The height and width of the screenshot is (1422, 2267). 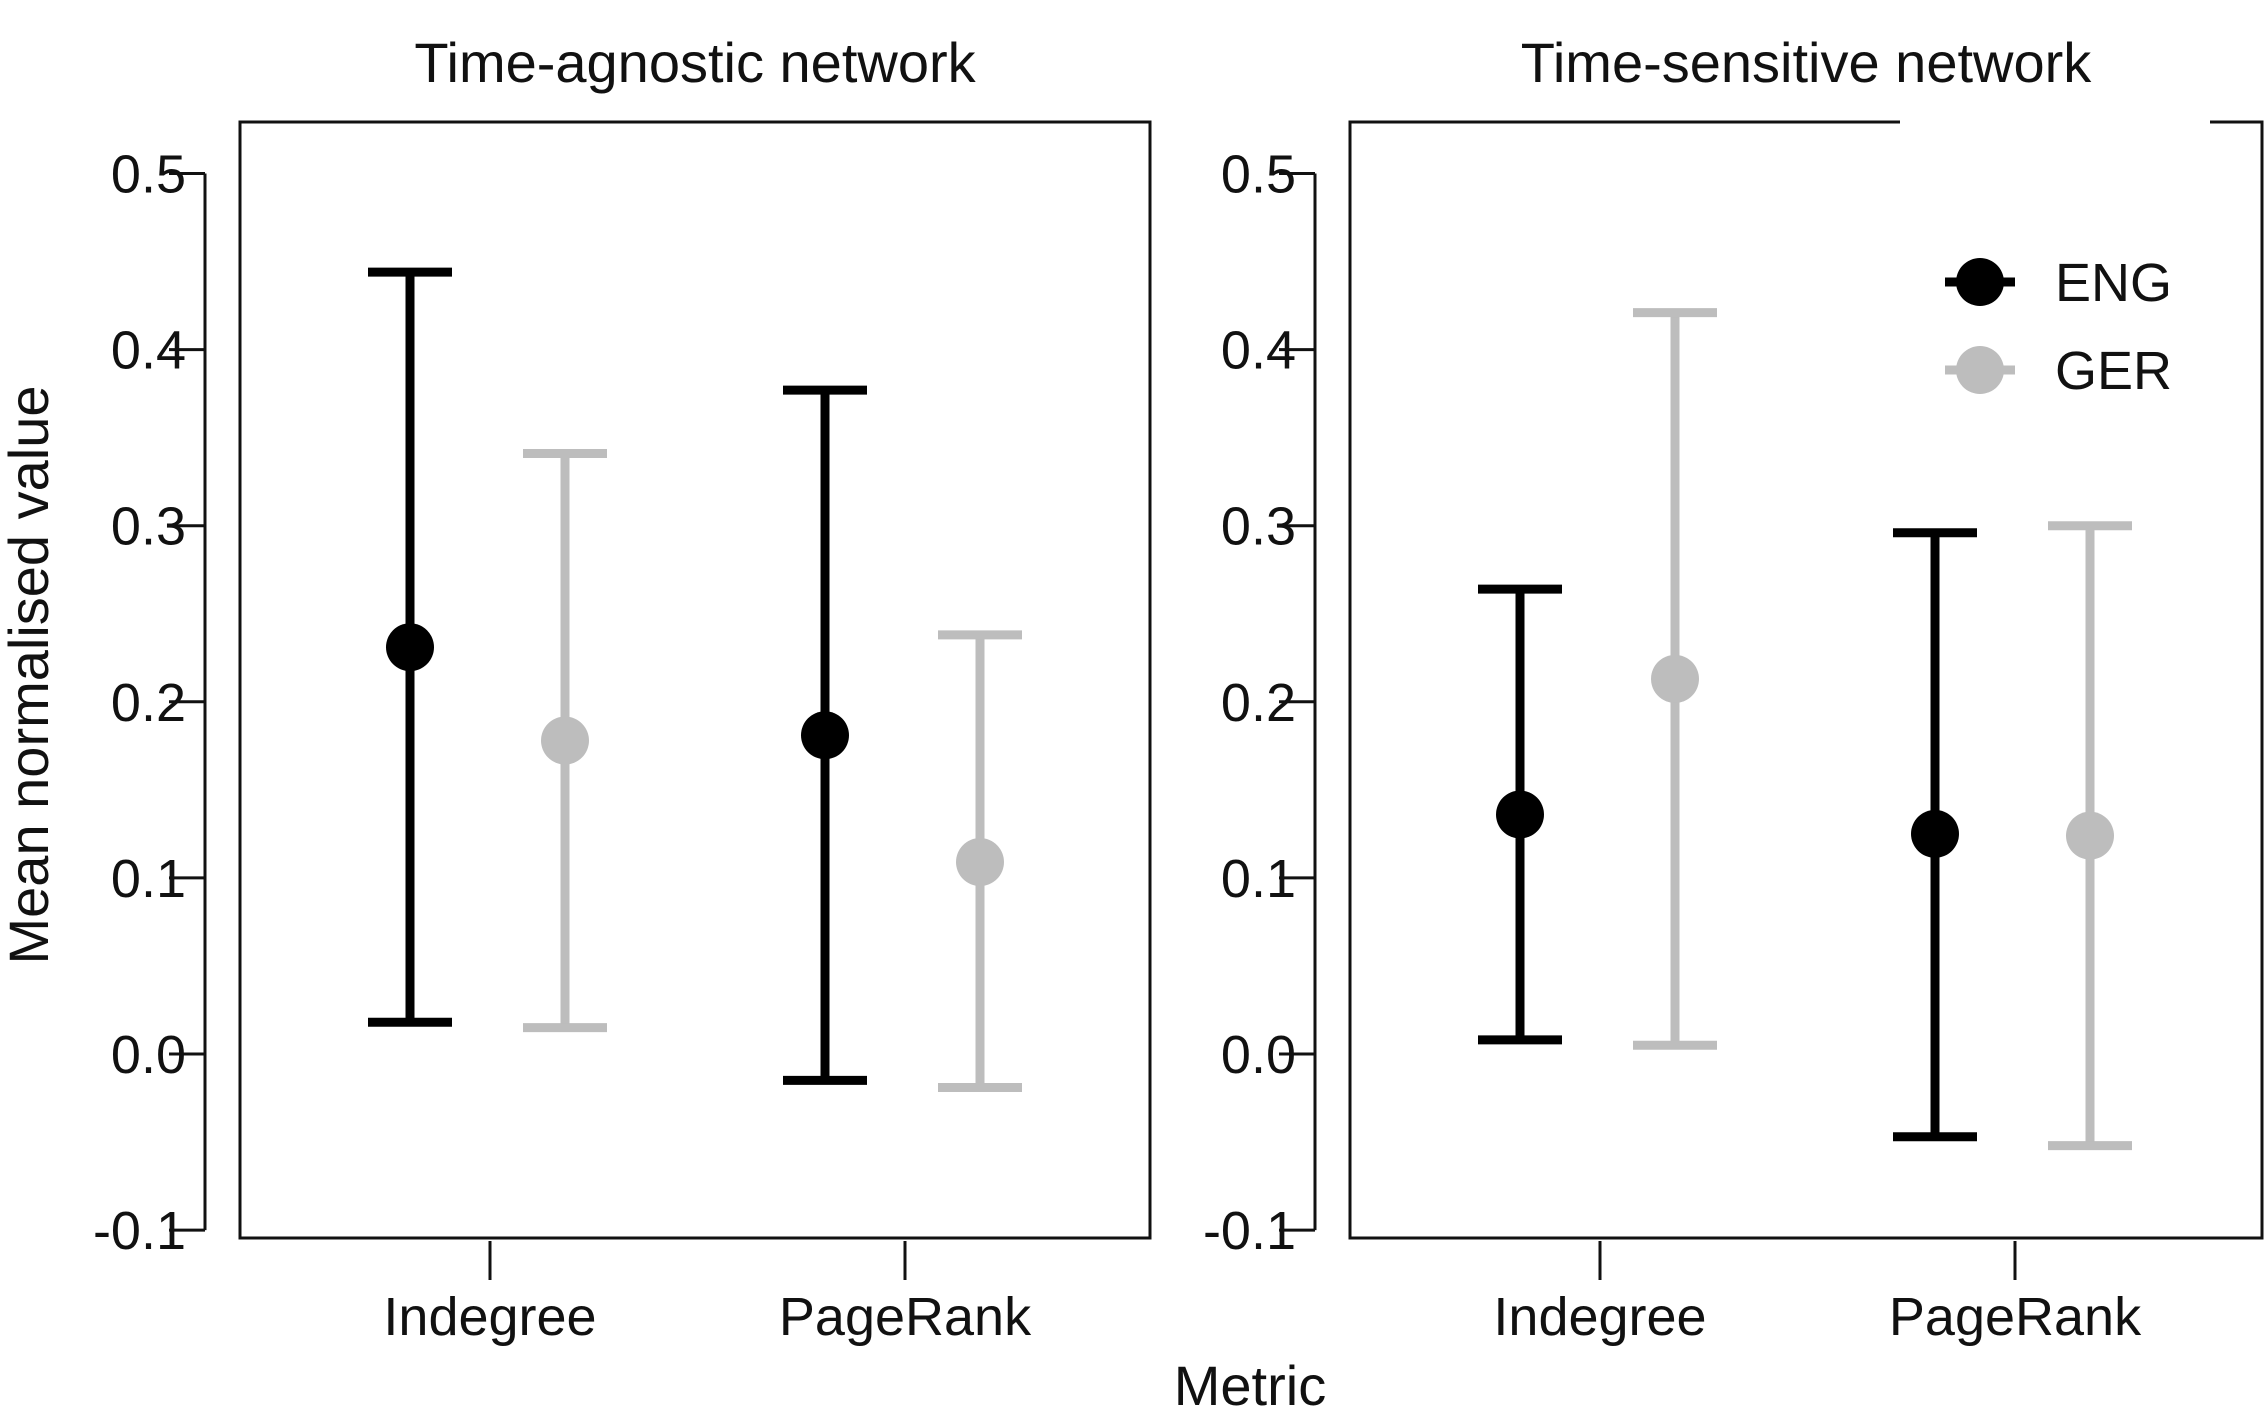 I want to click on legend-marker-eng, so click(x=1980, y=282).